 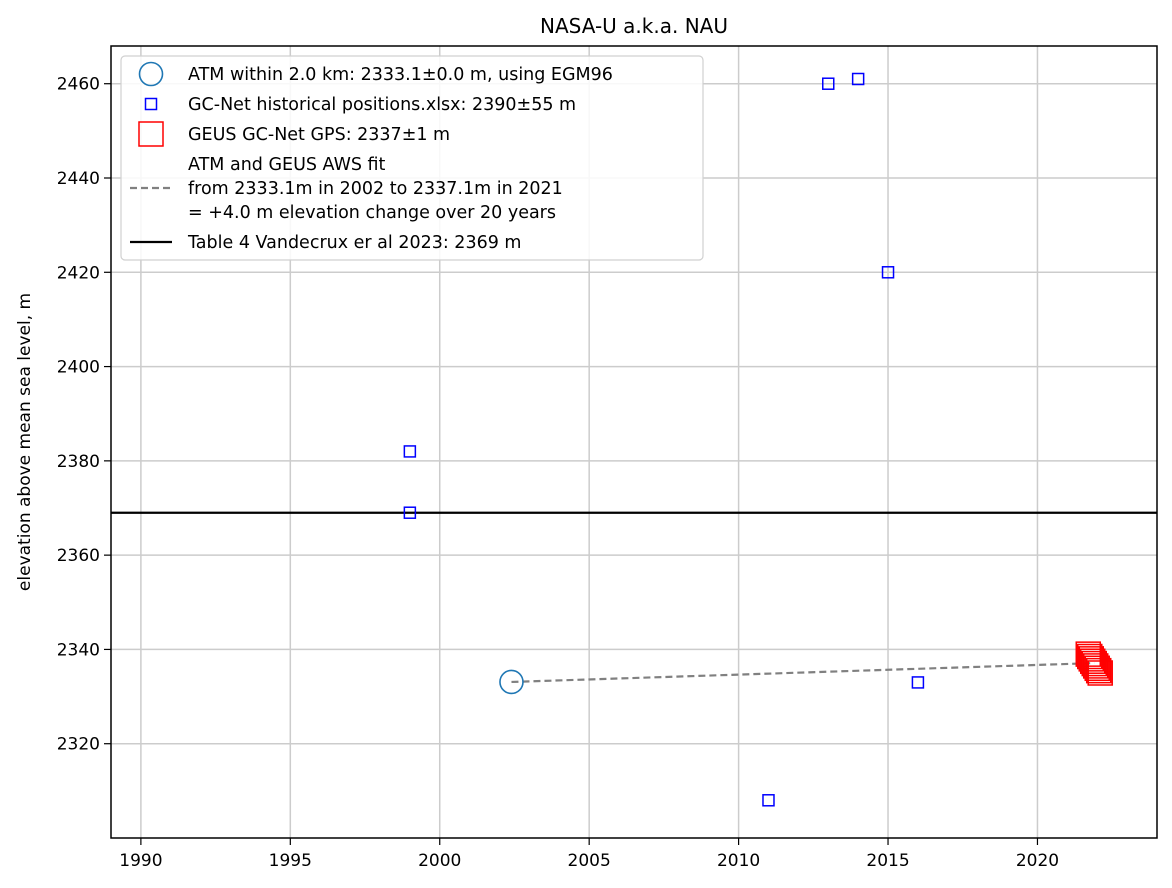 I want to click on legend-label-gps: GEUS GC-Net GPS: 2337±1 m, so click(x=319, y=135).